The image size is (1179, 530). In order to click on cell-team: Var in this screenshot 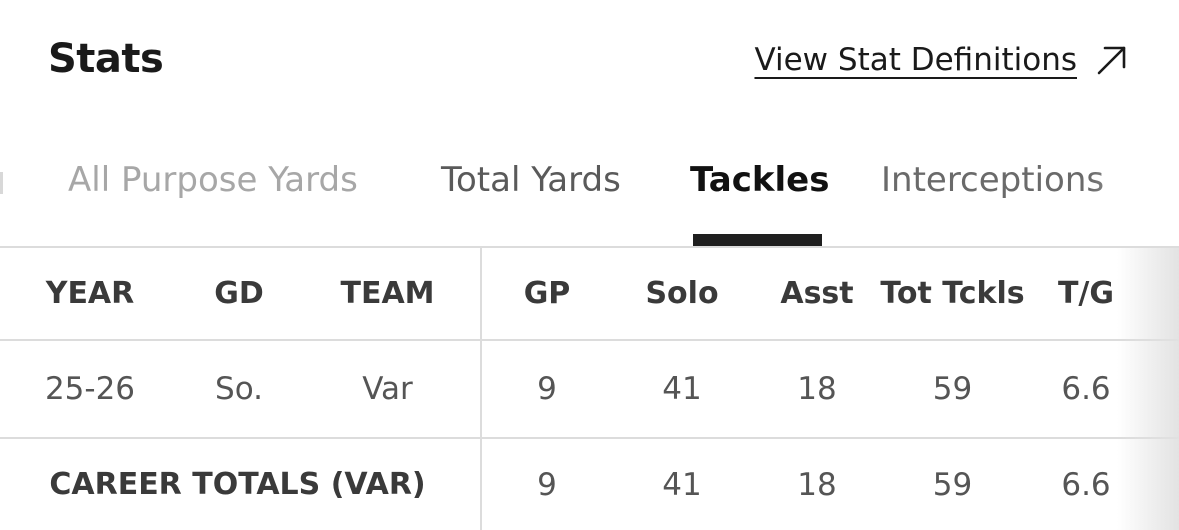, I will do `click(387, 389)`.